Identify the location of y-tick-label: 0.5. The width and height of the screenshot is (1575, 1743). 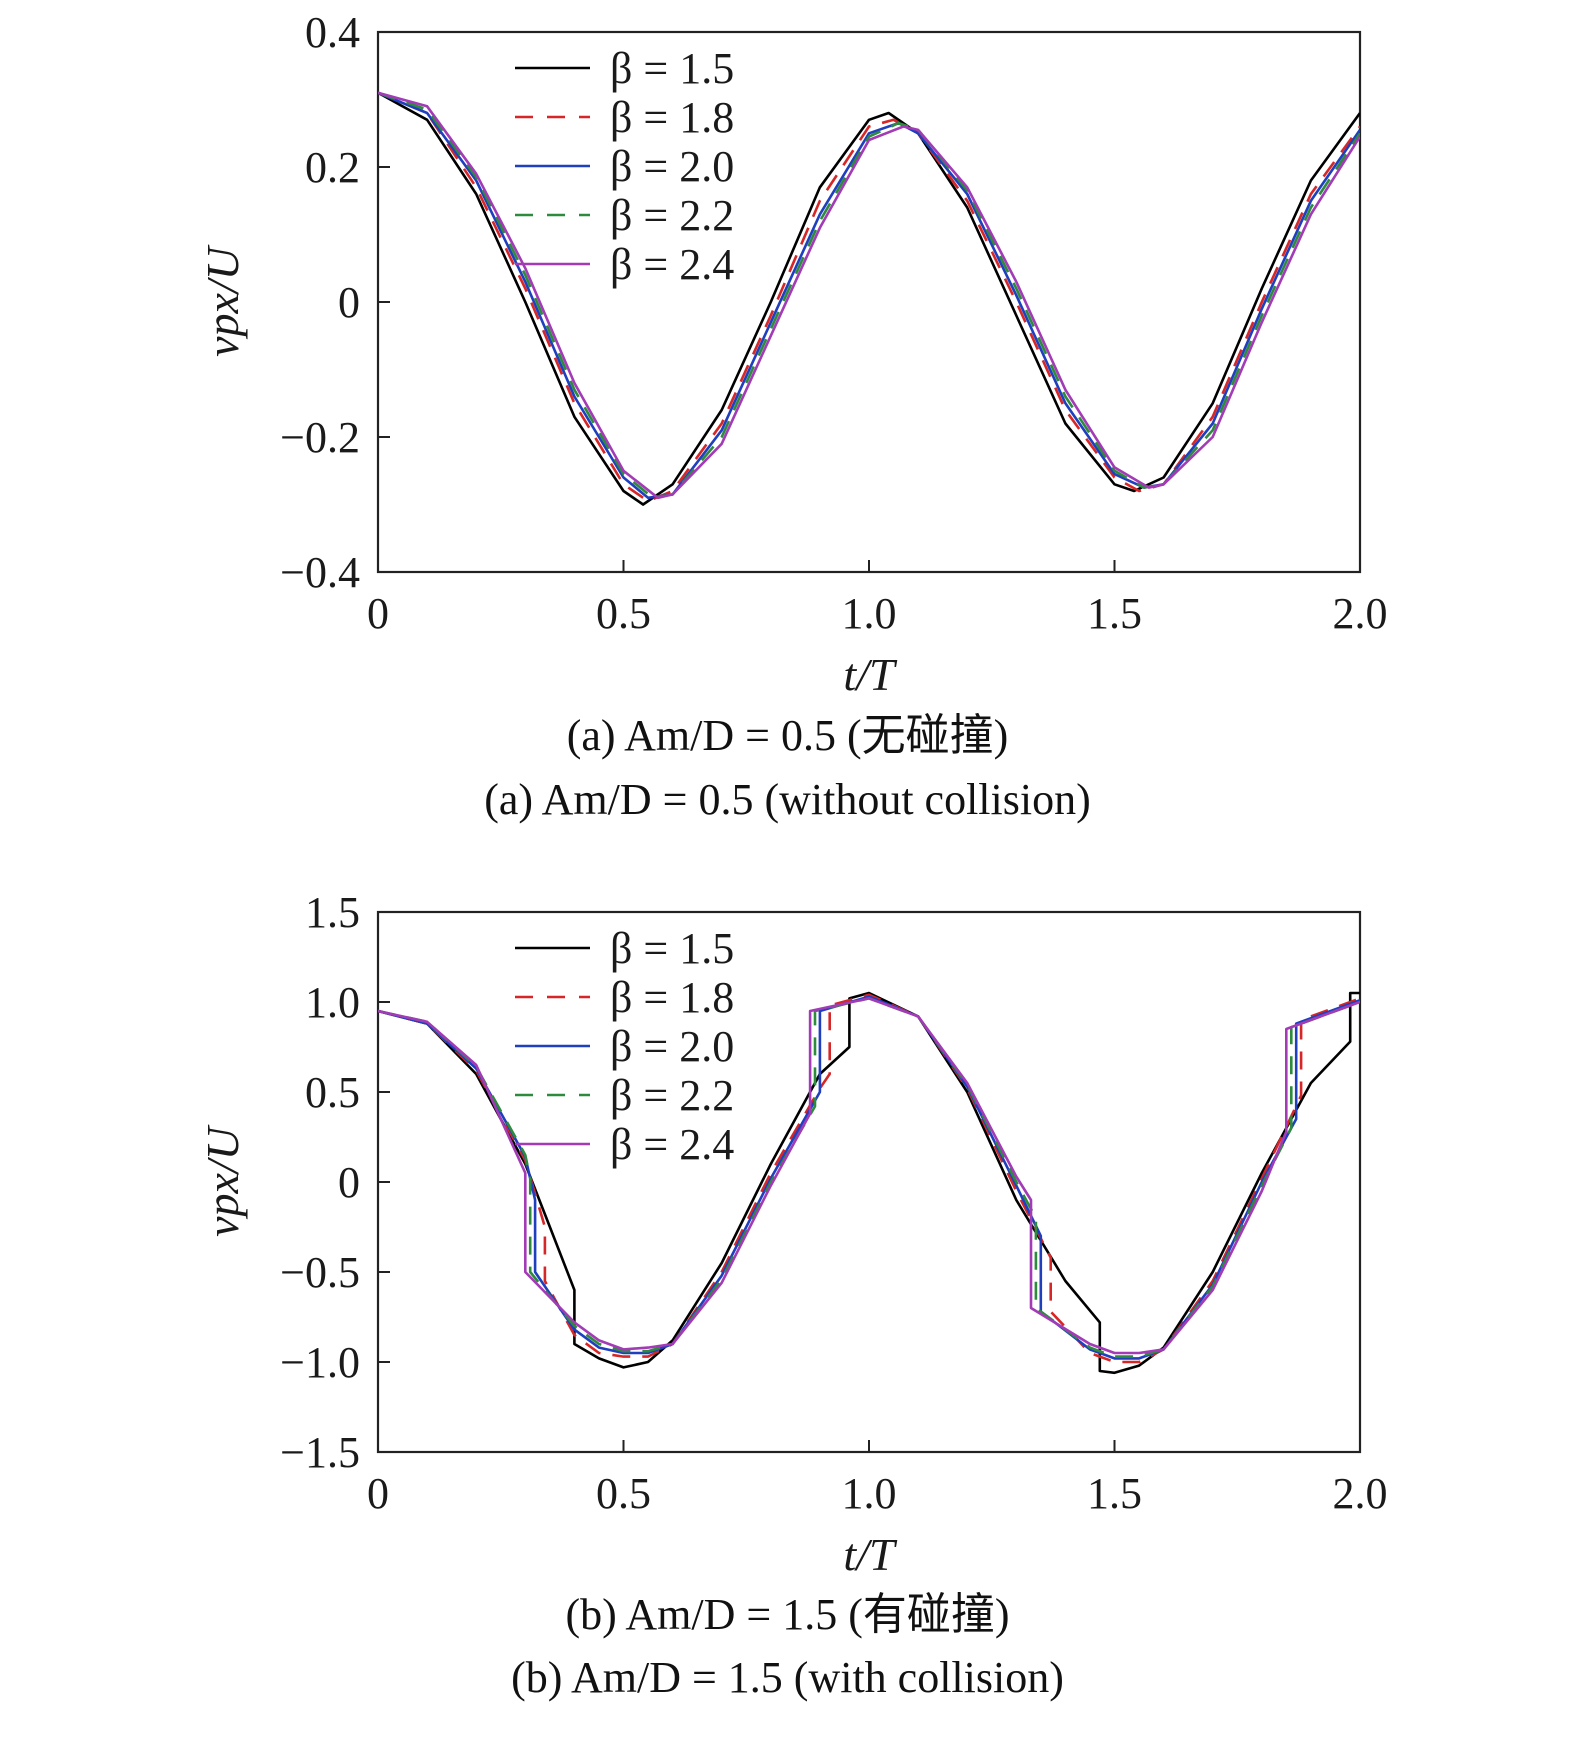
(332, 1092).